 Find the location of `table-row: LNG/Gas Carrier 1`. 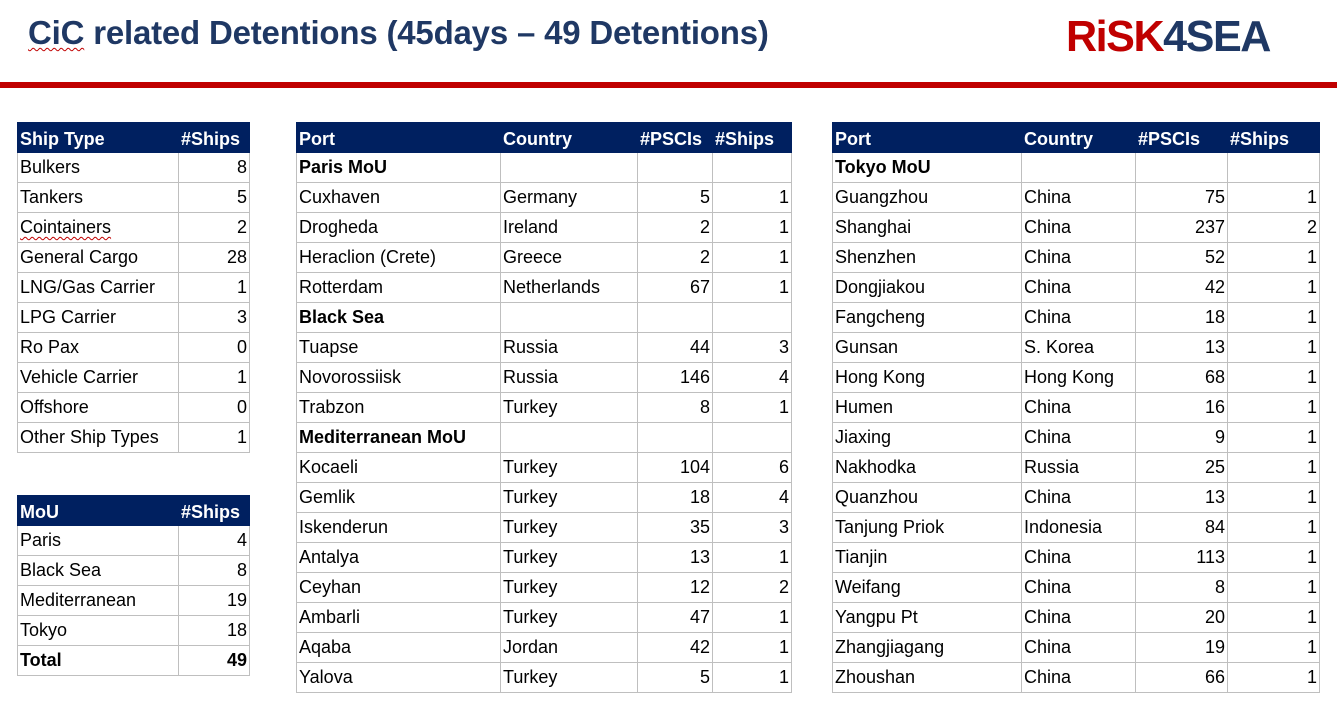

table-row: LNG/Gas Carrier 1 is located at coordinates (133, 287).